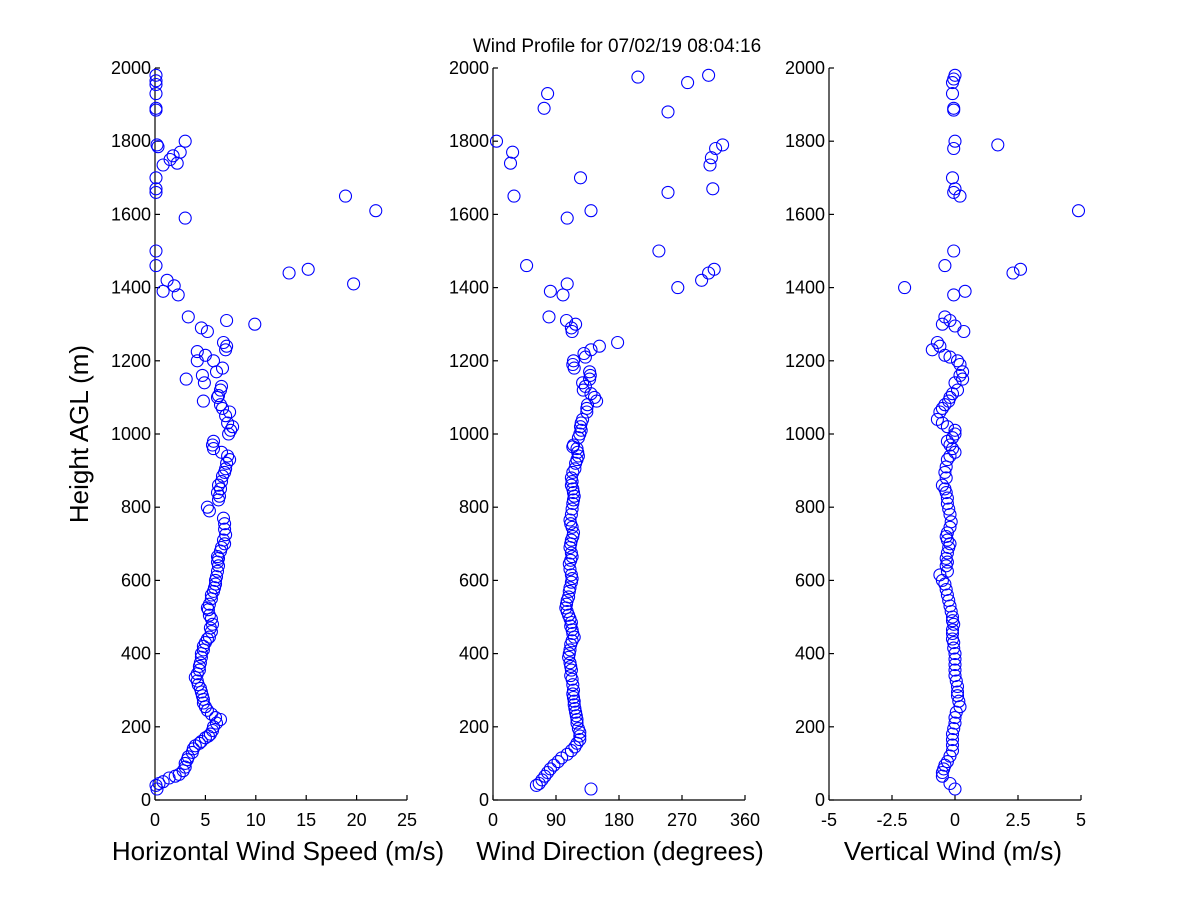  Describe the element at coordinates (306, 820) in the screenshot. I see `x-tick-label: 15` at that location.